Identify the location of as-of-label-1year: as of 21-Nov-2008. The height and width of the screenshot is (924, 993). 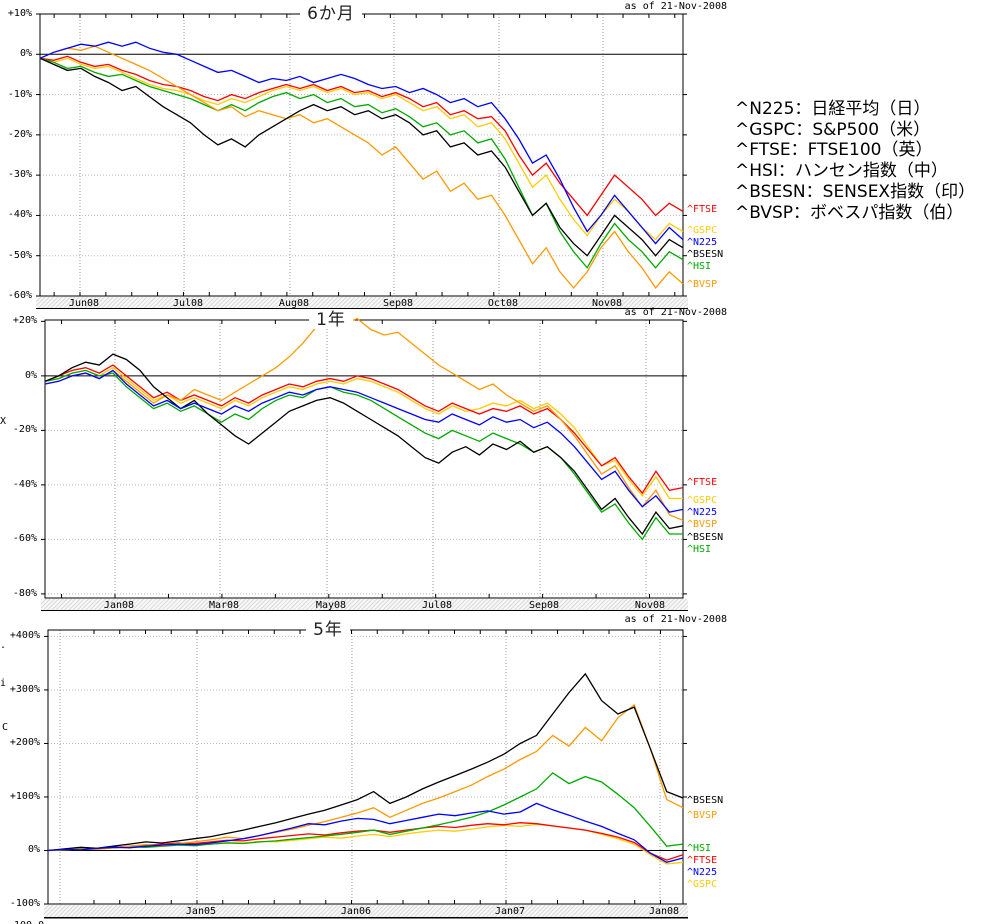
(675, 312).